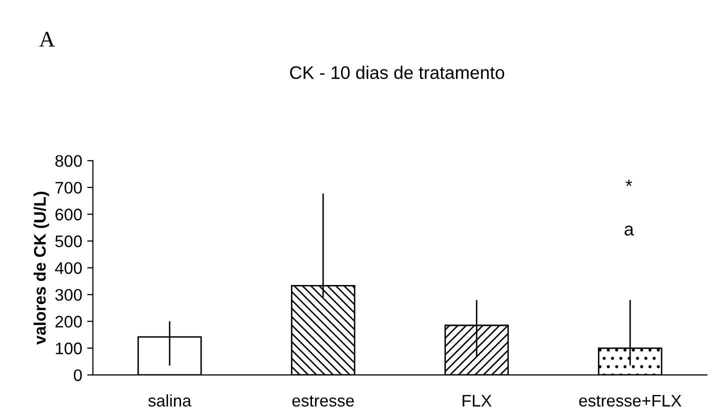  What do you see at coordinates (630, 400) in the screenshot?
I see `x-tick-label: estresse+FLX` at bounding box center [630, 400].